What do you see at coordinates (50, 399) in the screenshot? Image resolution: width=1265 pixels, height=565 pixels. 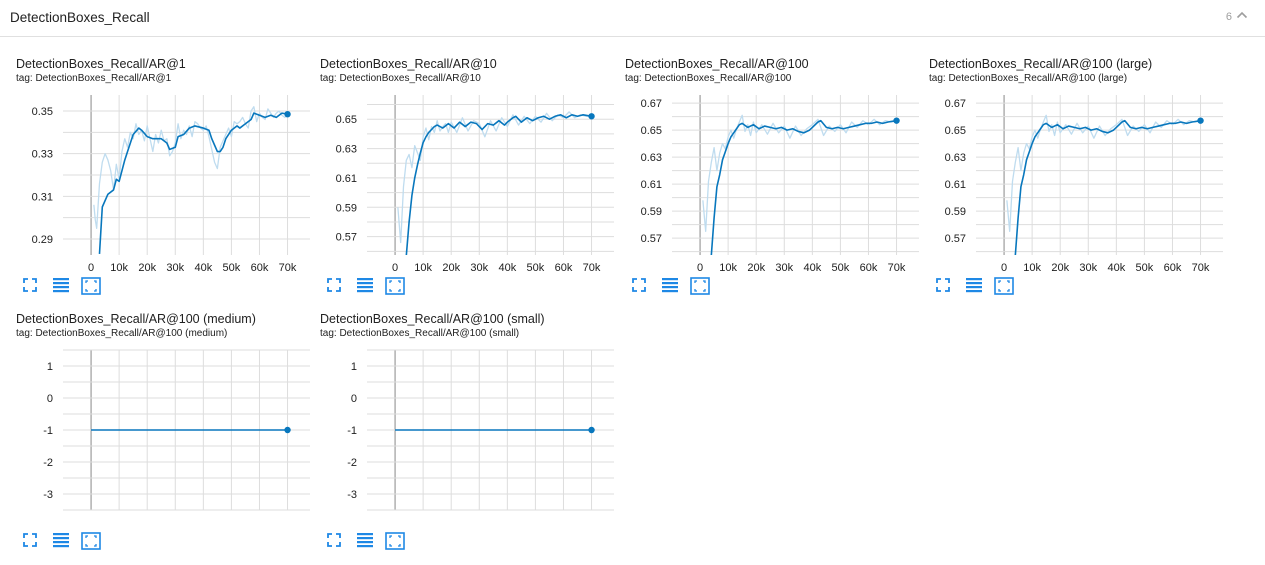 I see `y-tick-label: 0` at bounding box center [50, 399].